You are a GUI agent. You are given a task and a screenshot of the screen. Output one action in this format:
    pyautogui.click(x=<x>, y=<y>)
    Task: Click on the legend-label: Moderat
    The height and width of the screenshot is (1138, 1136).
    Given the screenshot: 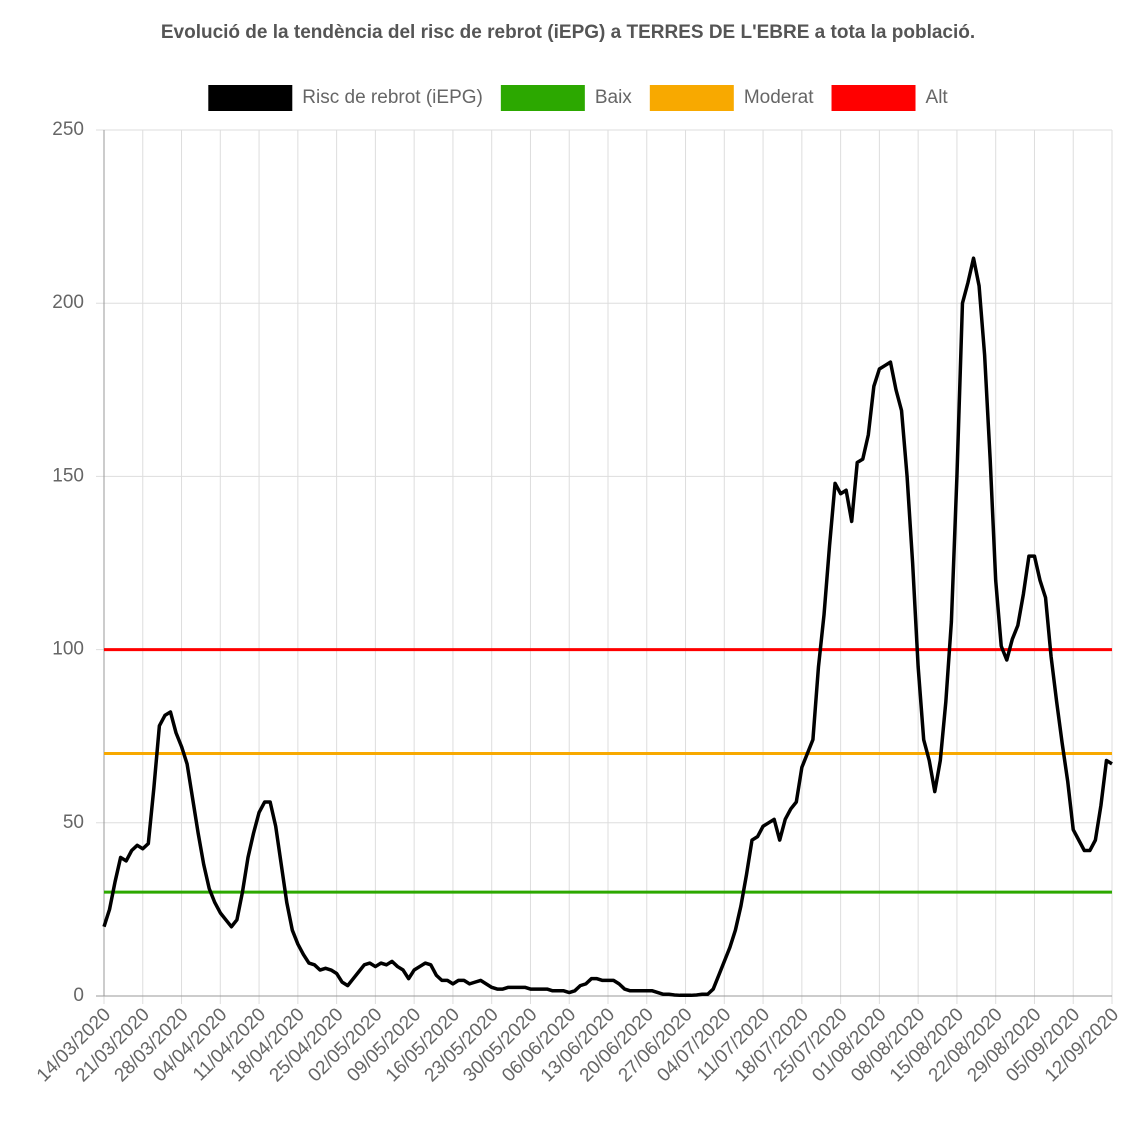 What is the action you would take?
    pyautogui.click(x=779, y=97)
    